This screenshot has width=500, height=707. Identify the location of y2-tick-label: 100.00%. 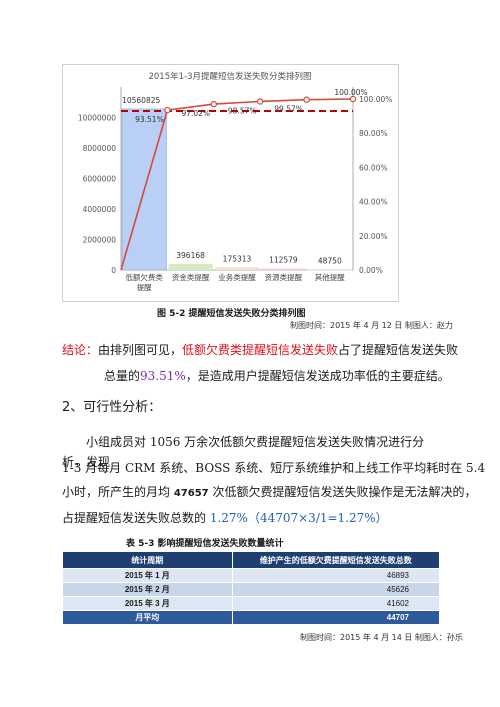
(375, 99).